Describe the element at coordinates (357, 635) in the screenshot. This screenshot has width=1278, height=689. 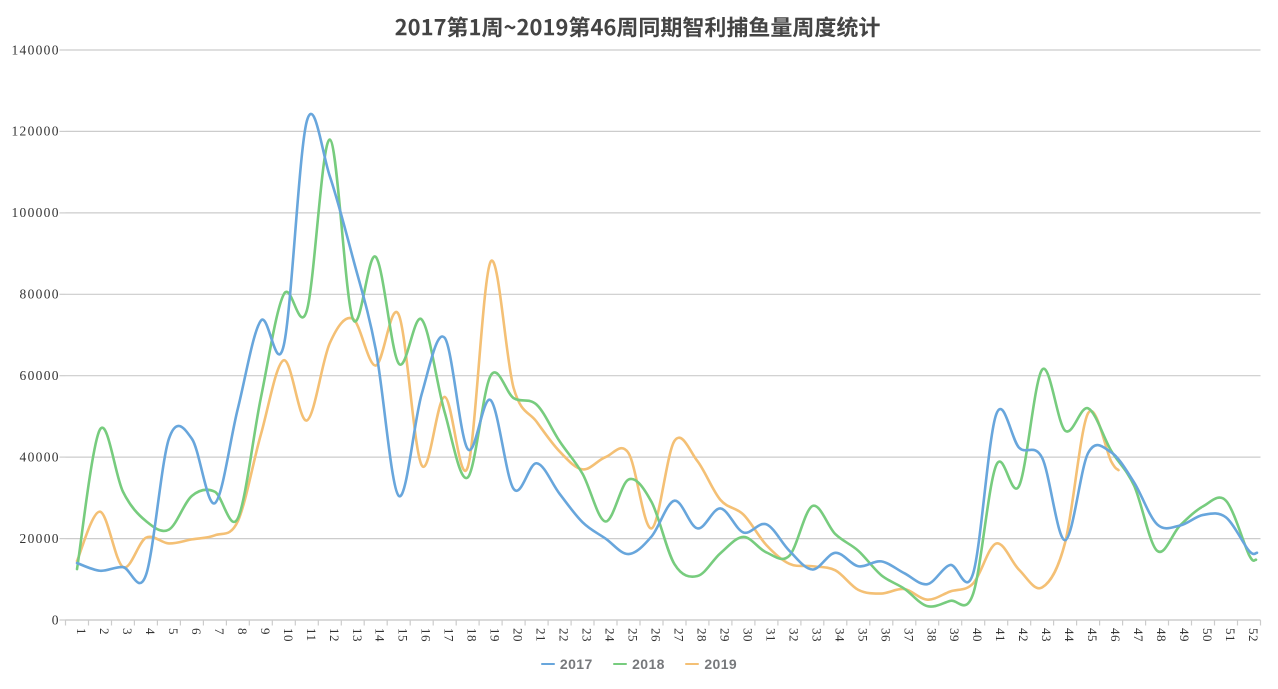
I see `svg-text: 13` at that location.